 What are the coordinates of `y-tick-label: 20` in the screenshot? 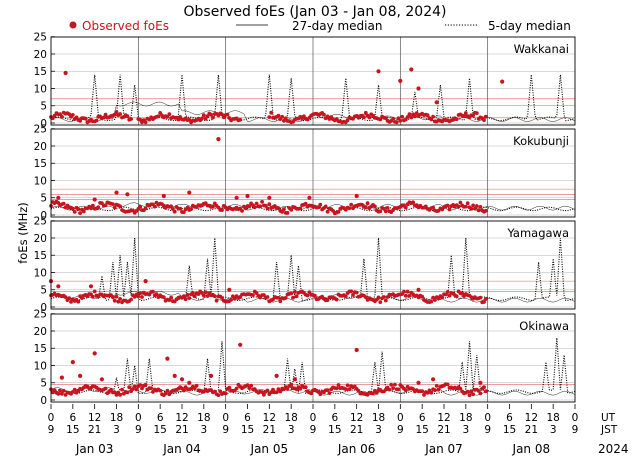 It's located at (40, 55).